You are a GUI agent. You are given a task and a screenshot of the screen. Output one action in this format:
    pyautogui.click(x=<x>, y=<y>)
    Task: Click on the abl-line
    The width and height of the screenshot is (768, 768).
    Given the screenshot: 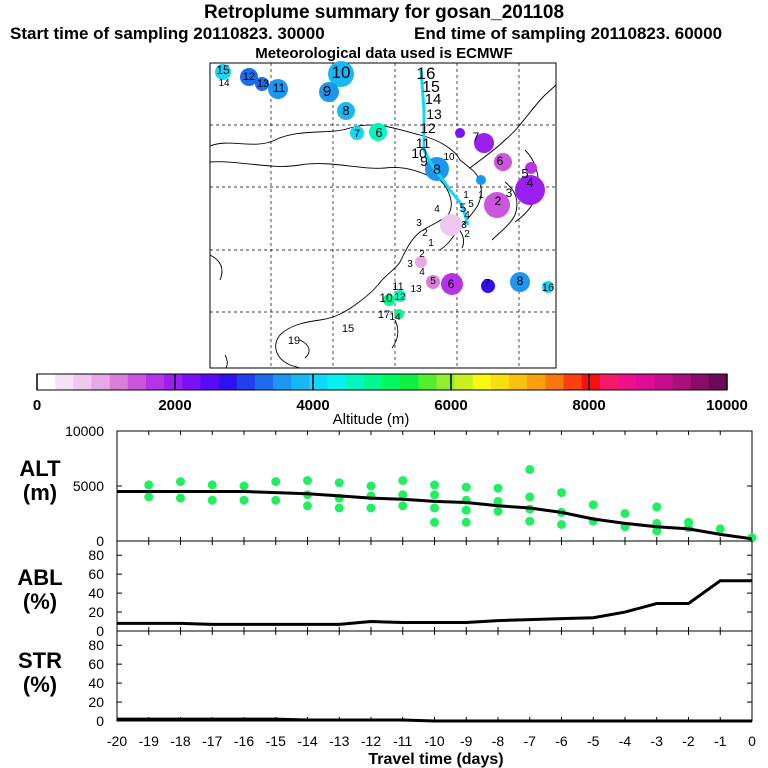 What is the action you would take?
    pyautogui.click(x=434, y=602)
    